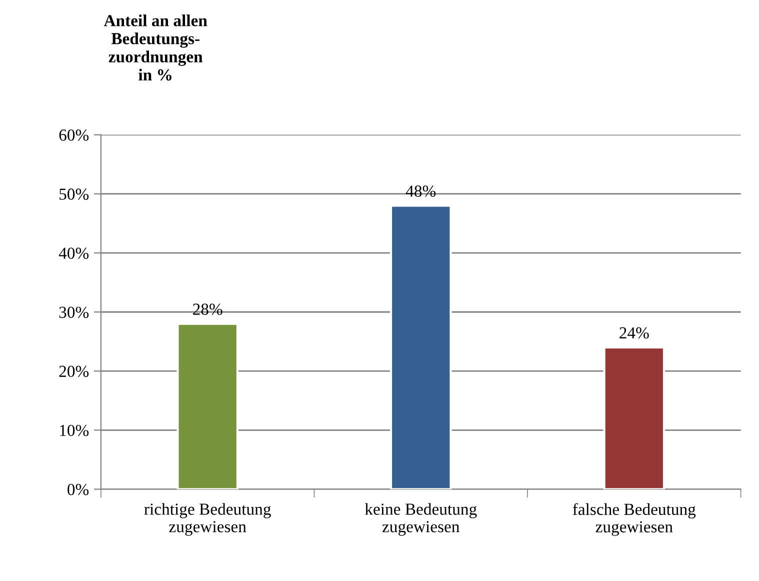  Describe the element at coordinates (420, 519) in the screenshot. I see `x-tick-label: keine Bedeutung zugewiesen` at that location.